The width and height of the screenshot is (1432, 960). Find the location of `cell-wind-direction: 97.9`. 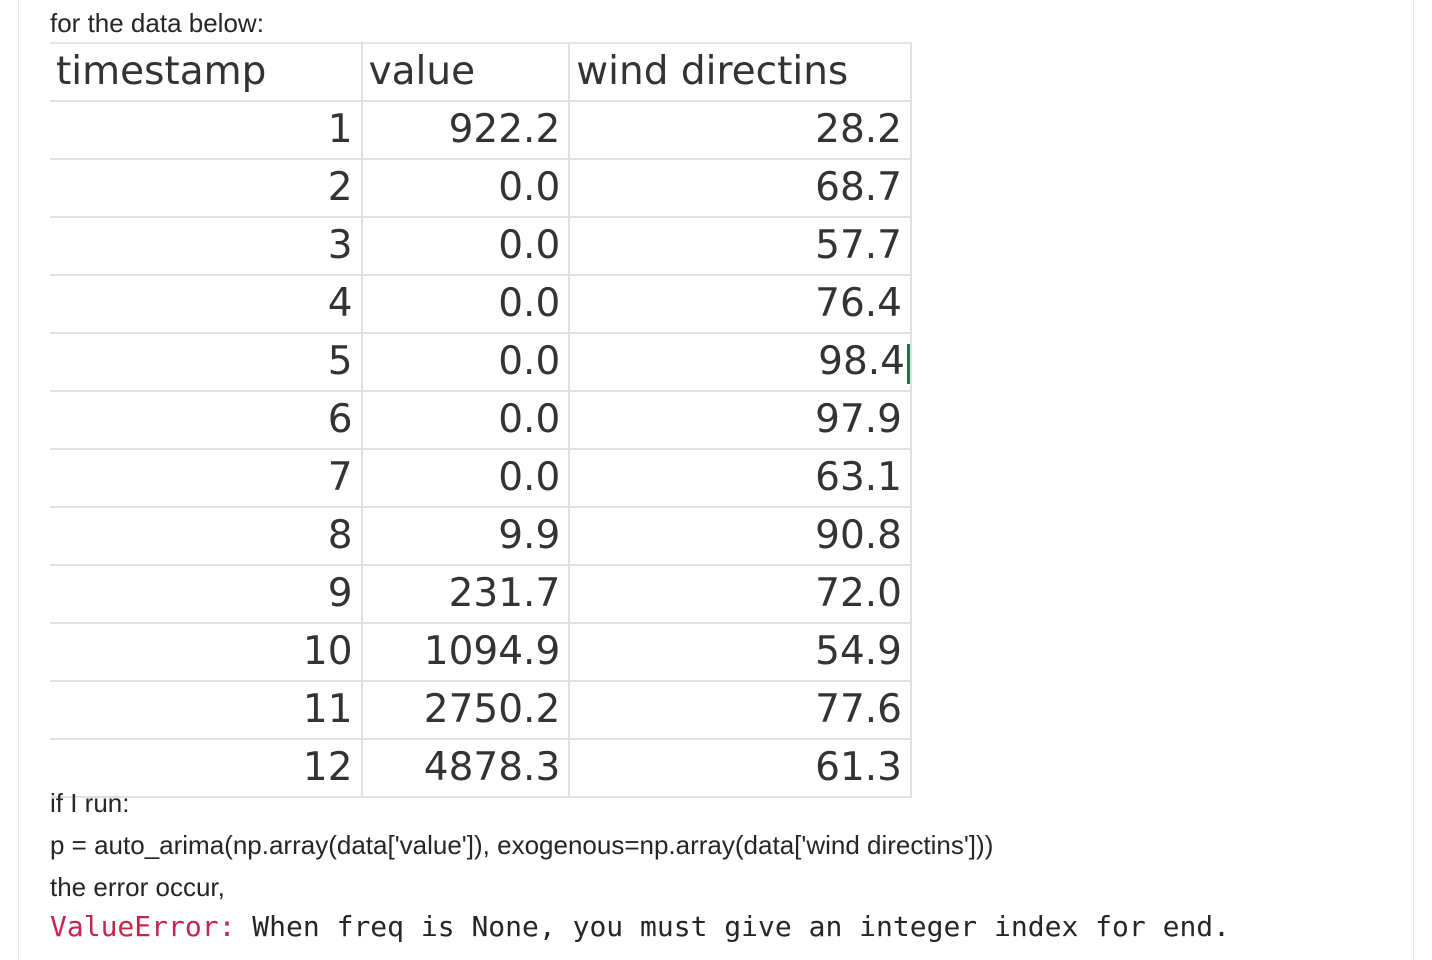

cell-wind-direction: 97.9 is located at coordinates (740, 420).